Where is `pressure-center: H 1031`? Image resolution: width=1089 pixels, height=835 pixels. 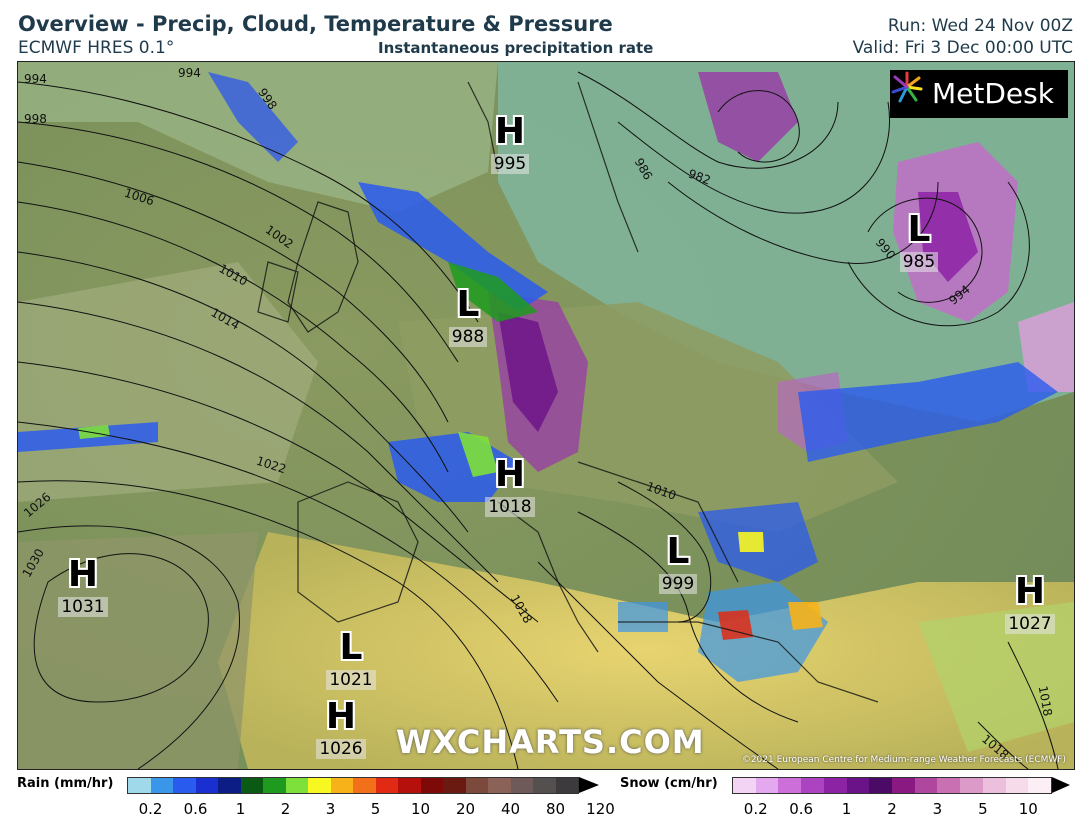 pressure-center: H 1031 is located at coordinates (83, 587).